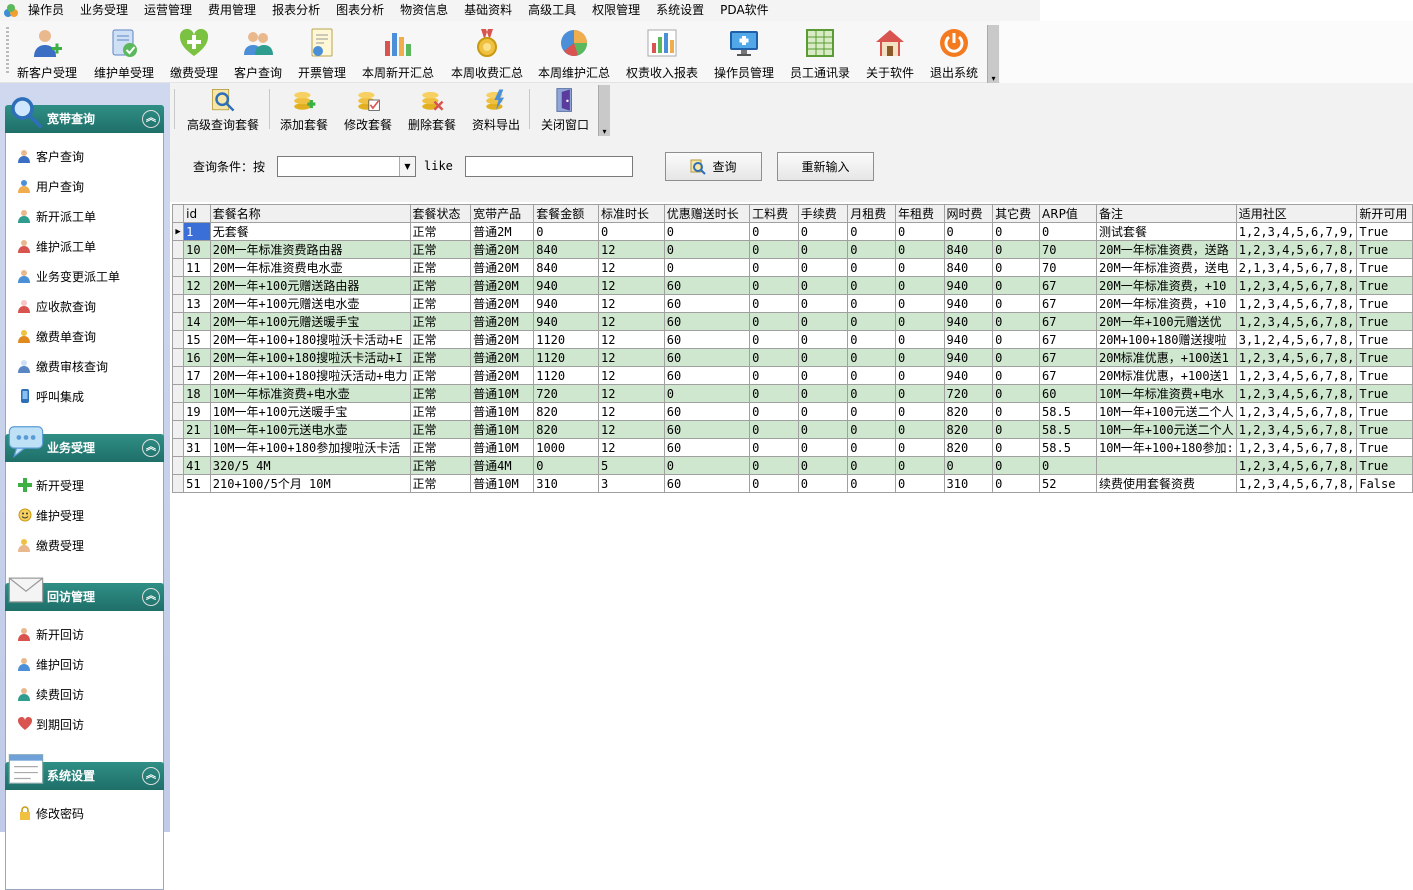 This screenshot has width=1413, height=890. What do you see at coordinates (310, 321) in the screenshot?
I see `table-cell: 20M一年+100元赠送暖手宝` at bounding box center [310, 321].